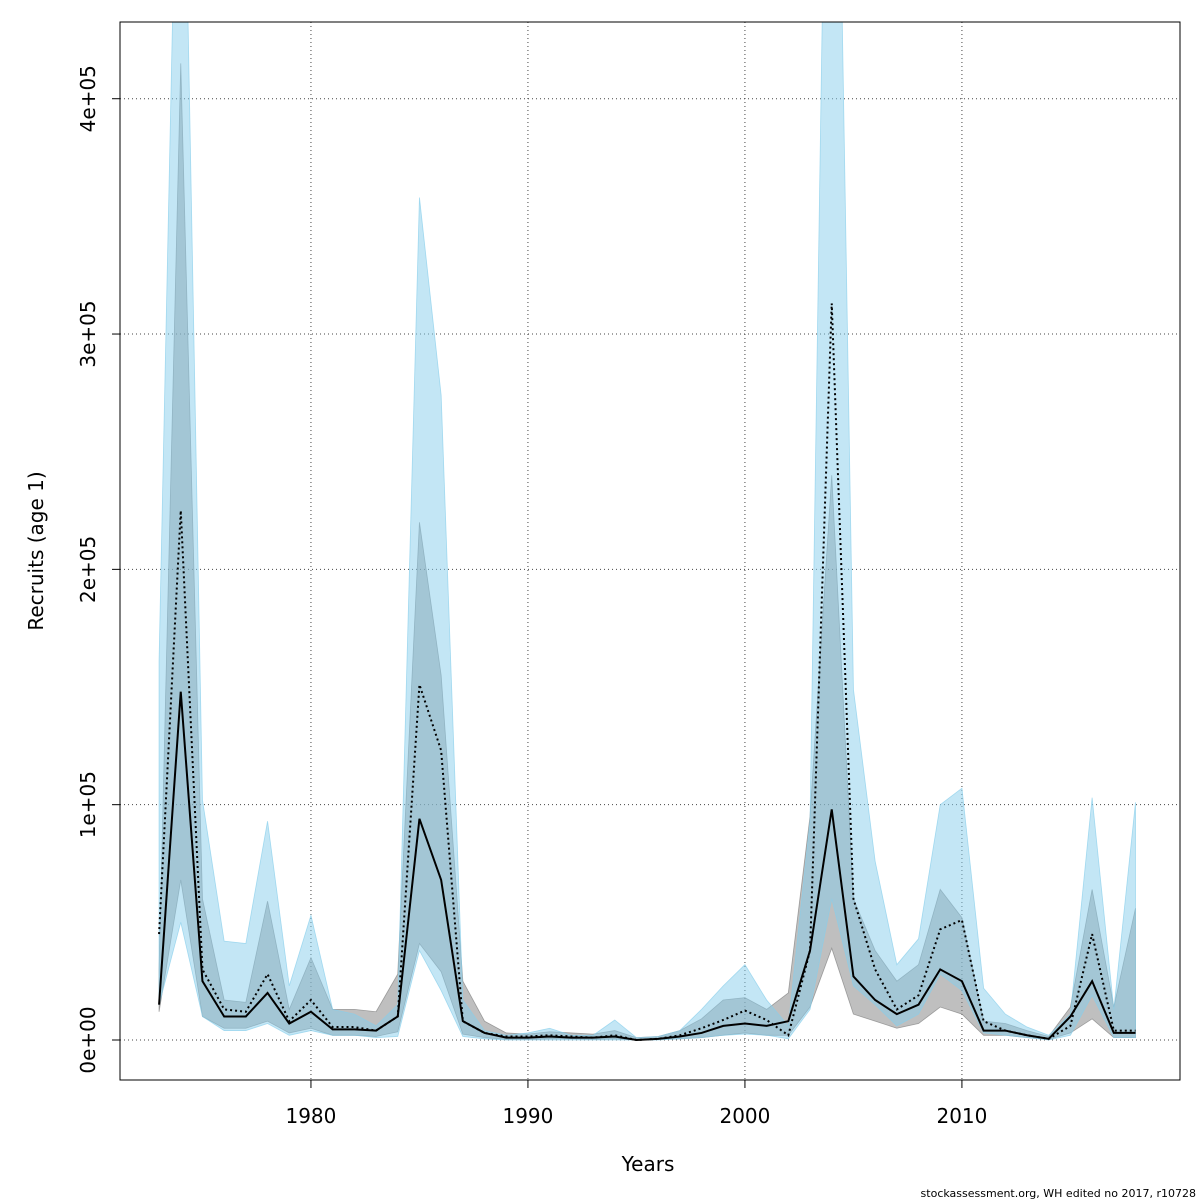  I want to click on y-tick-label: 2e+05, so click(88, 569).